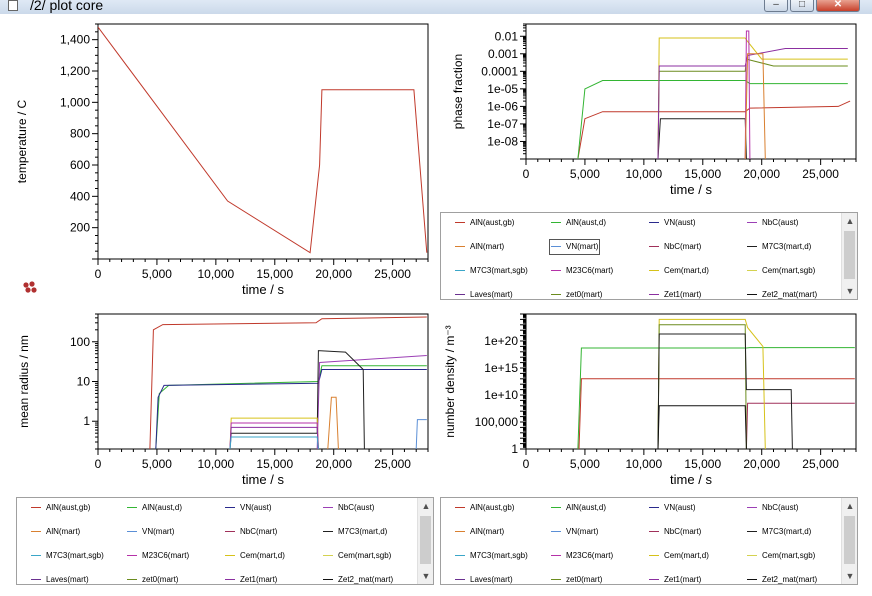 Image resolution: width=872 pixels, height=596 pixels. I want to click on molecule-icon, so click(30, 288).